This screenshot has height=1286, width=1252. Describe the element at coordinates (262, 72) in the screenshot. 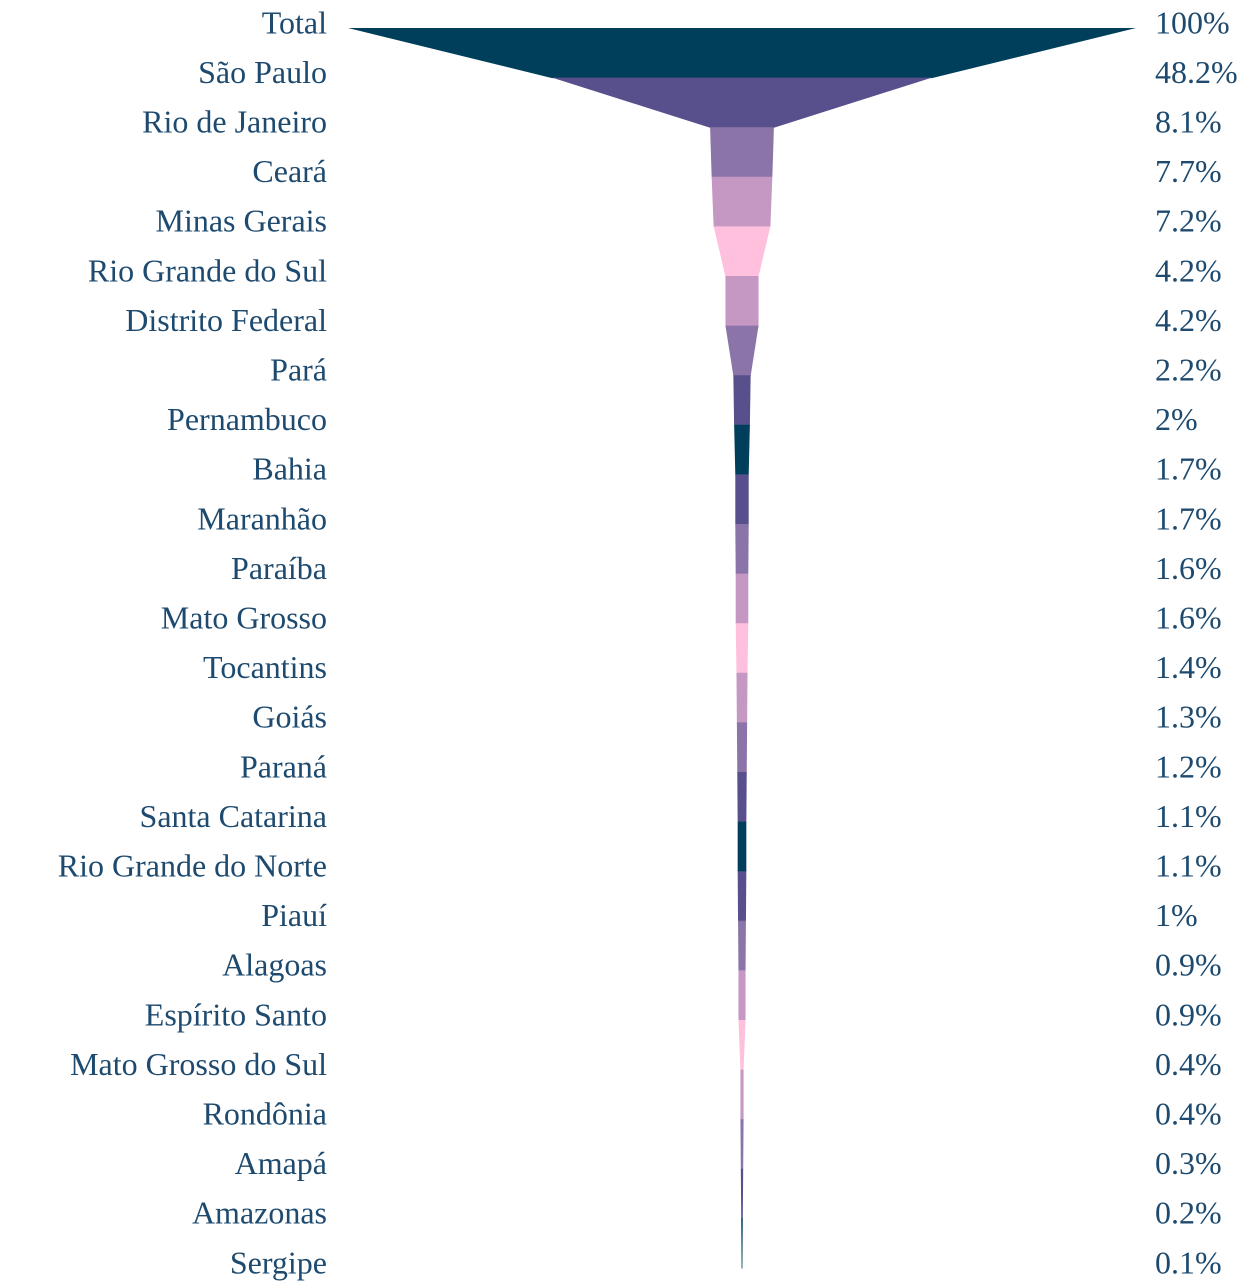

I see `category-label: São Paulo` at that location.